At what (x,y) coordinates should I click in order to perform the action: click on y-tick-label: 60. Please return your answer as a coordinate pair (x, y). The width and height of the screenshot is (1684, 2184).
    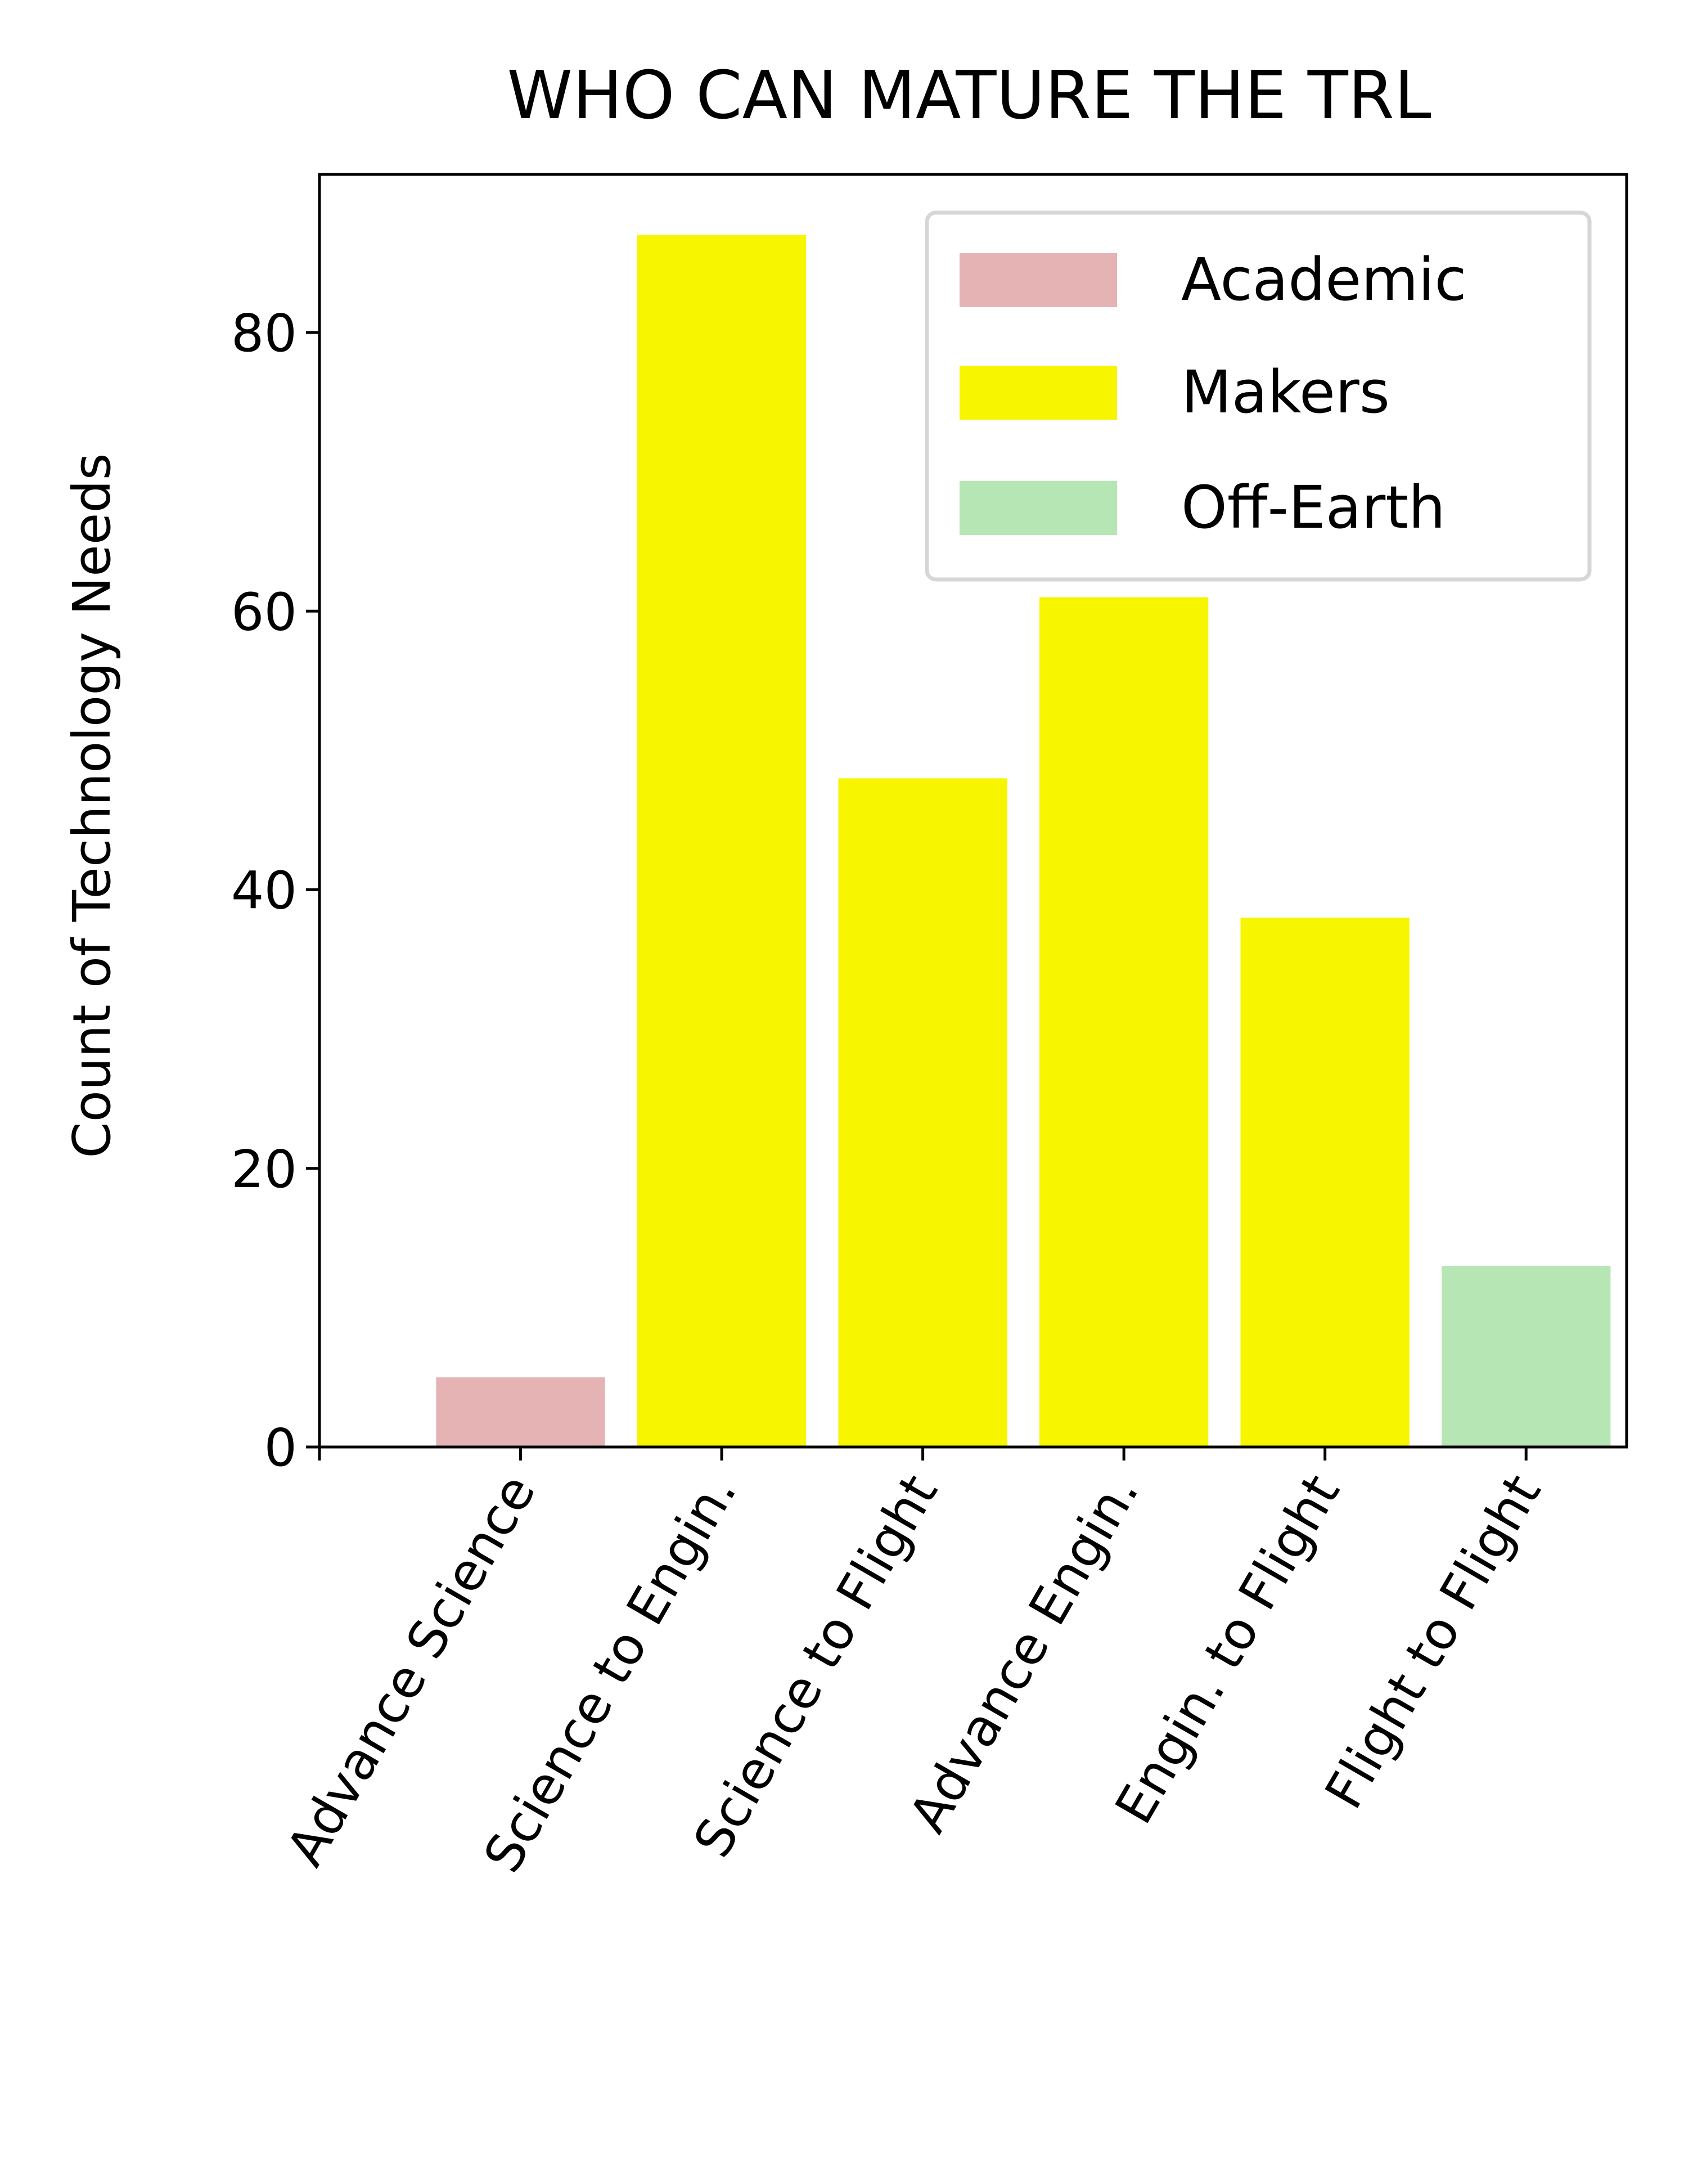
    Looking at the image, I should click on (264, 612).